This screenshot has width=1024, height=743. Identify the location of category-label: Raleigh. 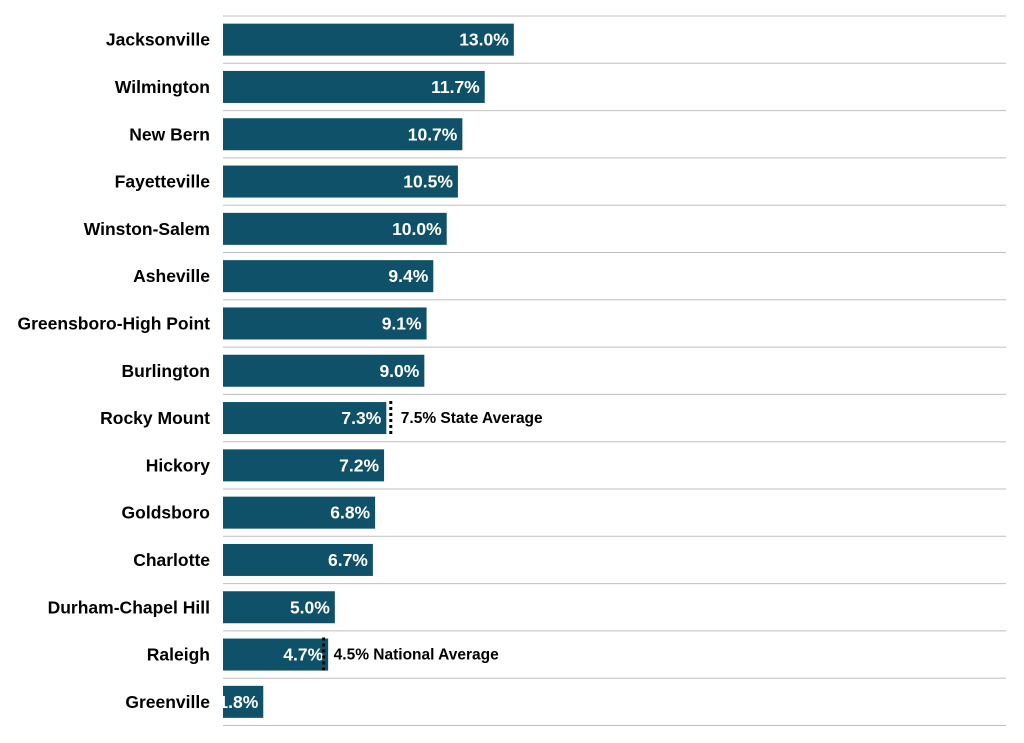
(178, 655).